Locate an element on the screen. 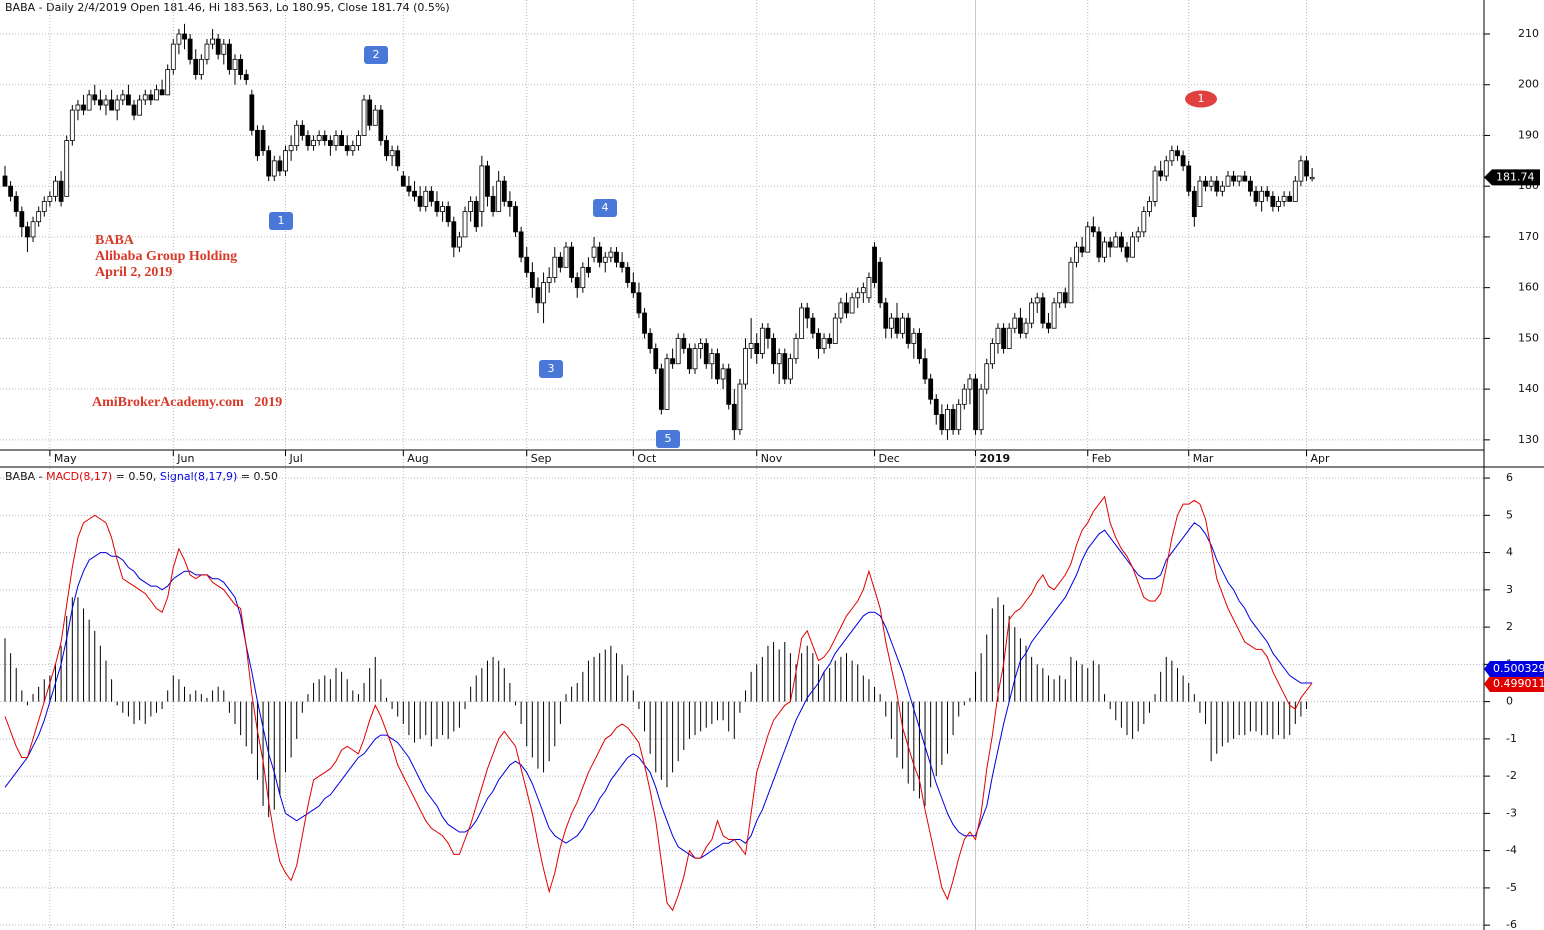  y-tick-label: 3 is located at coordinates (1509, 589).